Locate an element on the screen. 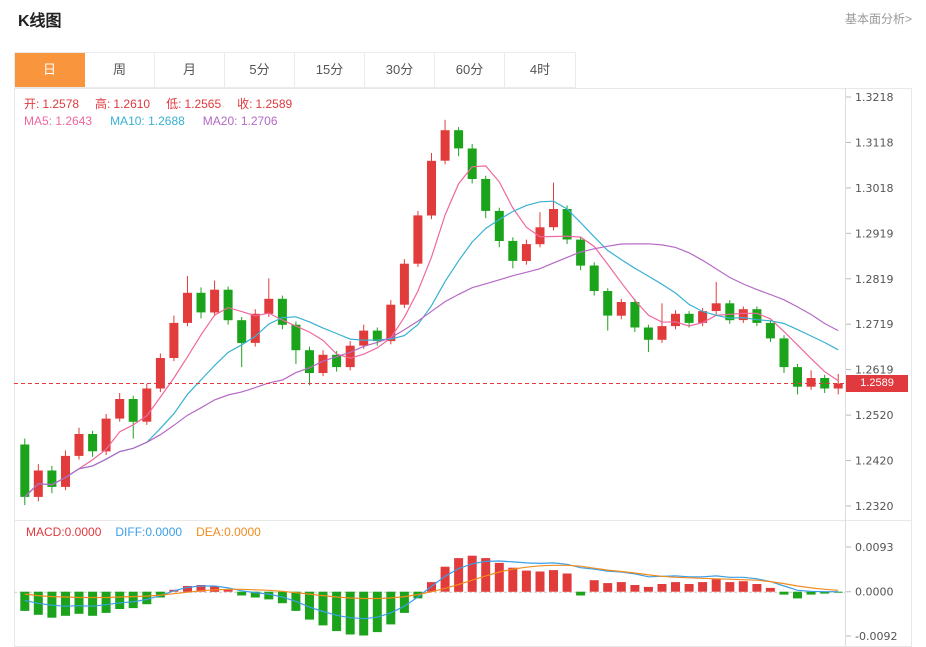  tab-4hour: 4时 is located at coordinates (540, 70).